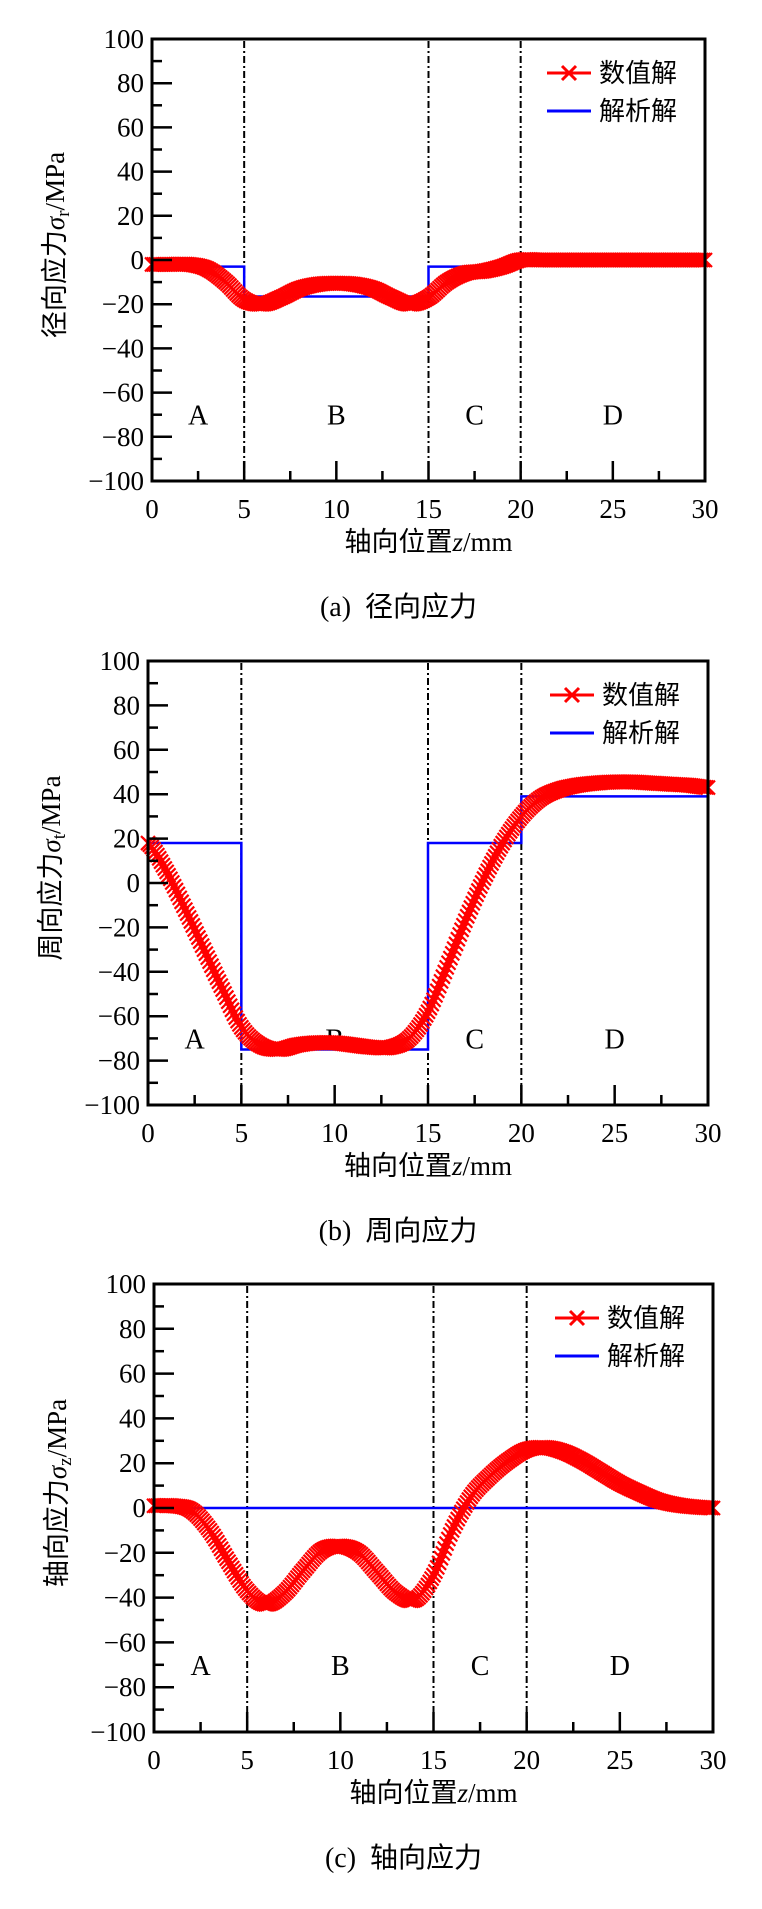 The image size is (762, 1909). What do you see at coordinates (340, 1858) in the screenshot?
I see `caption-tag: (c)` at bounding box center [340, 1858].